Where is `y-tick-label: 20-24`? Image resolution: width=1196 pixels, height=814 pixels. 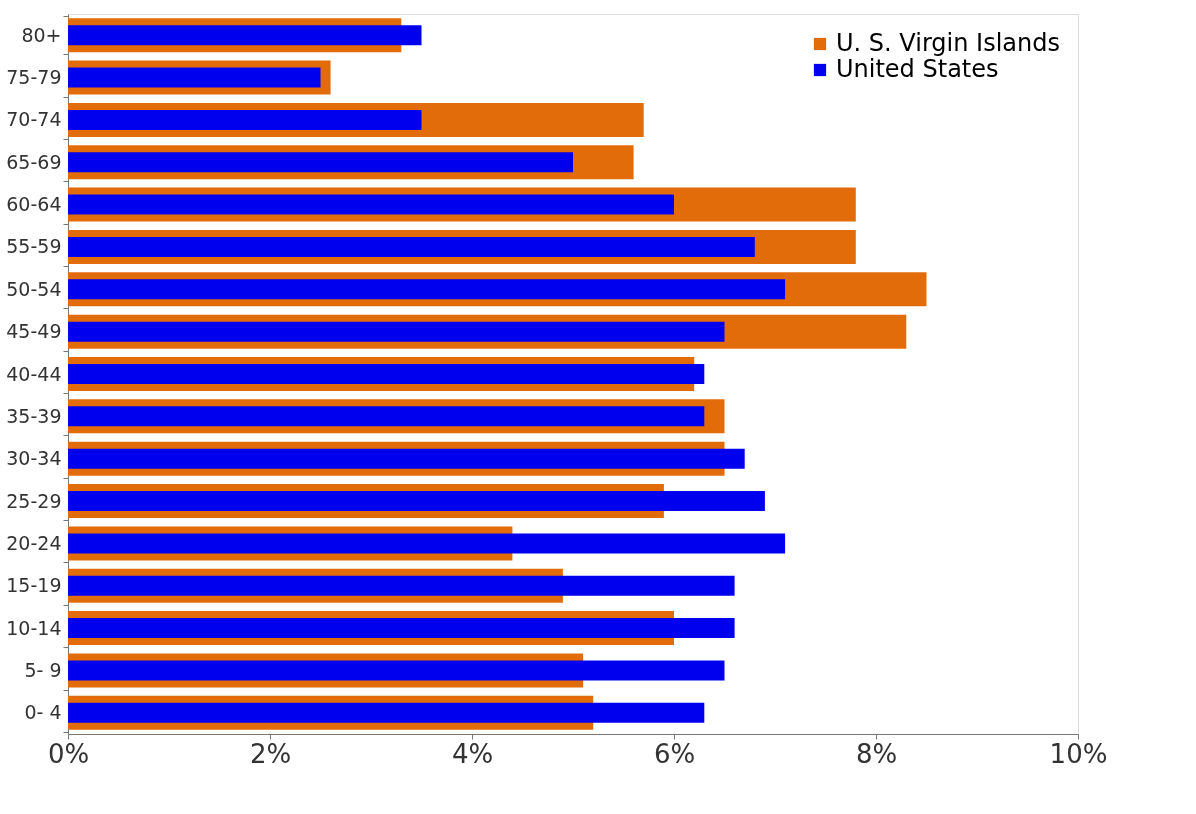 y-tick-label: 20-24 is located at coordinates (34, 542).